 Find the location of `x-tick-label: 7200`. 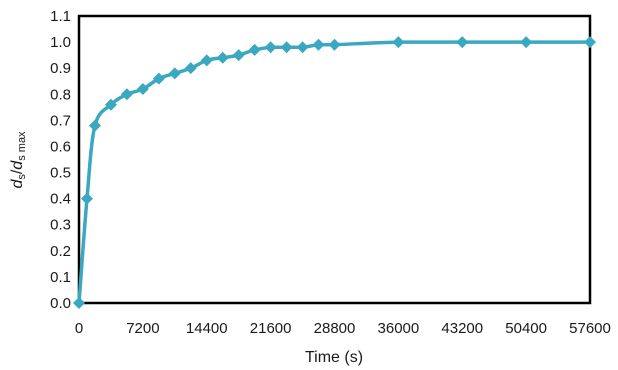

x-tick-label: 7200 is located at coordinates (142, 328).